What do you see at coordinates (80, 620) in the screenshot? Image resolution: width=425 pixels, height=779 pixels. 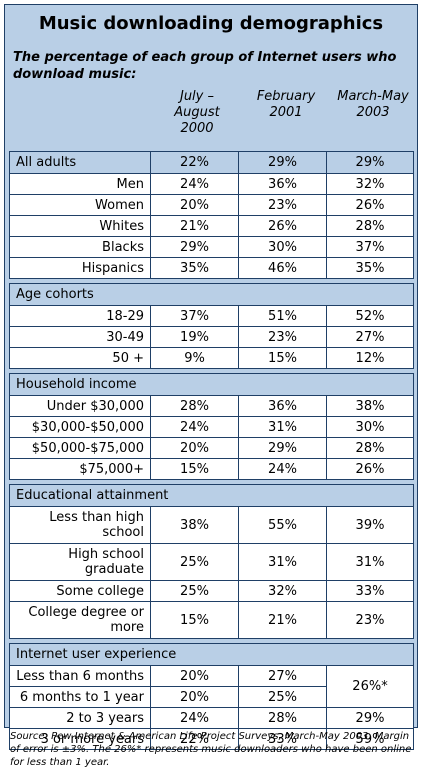 I see `row-label: College degree or more` at bounding box center [80, 620].